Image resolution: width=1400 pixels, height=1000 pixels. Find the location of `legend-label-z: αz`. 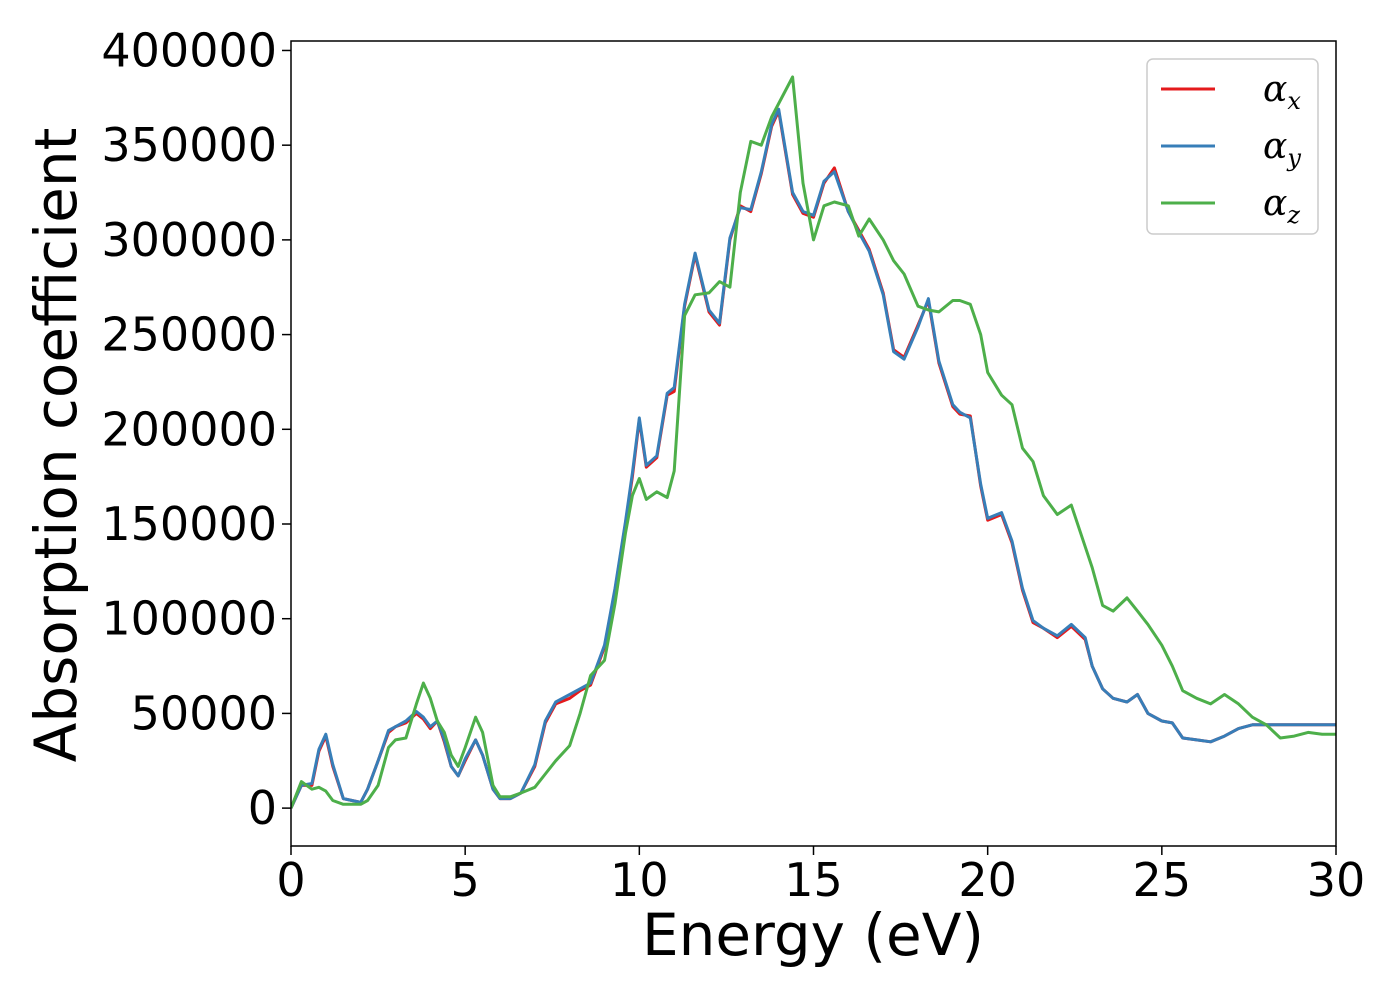

legend-label-z: αz is located at coordinates (1281, 206).